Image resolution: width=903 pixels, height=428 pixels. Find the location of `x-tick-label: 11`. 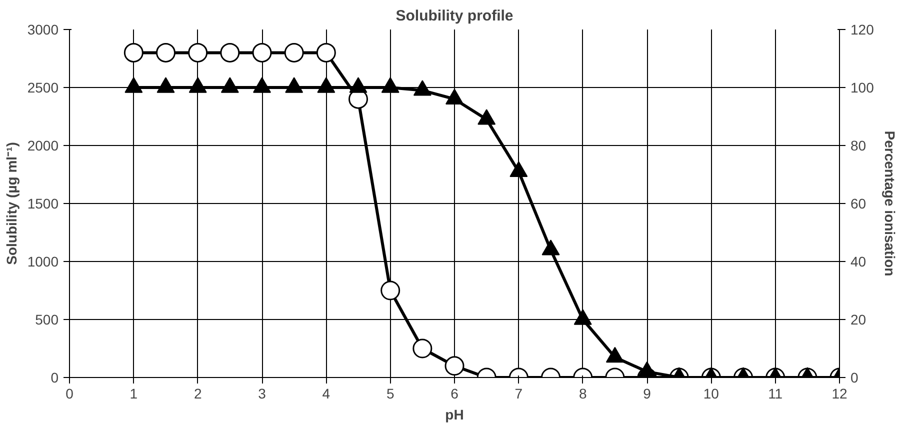

x-tick-label: 11 is located at coordinates (775, 394).